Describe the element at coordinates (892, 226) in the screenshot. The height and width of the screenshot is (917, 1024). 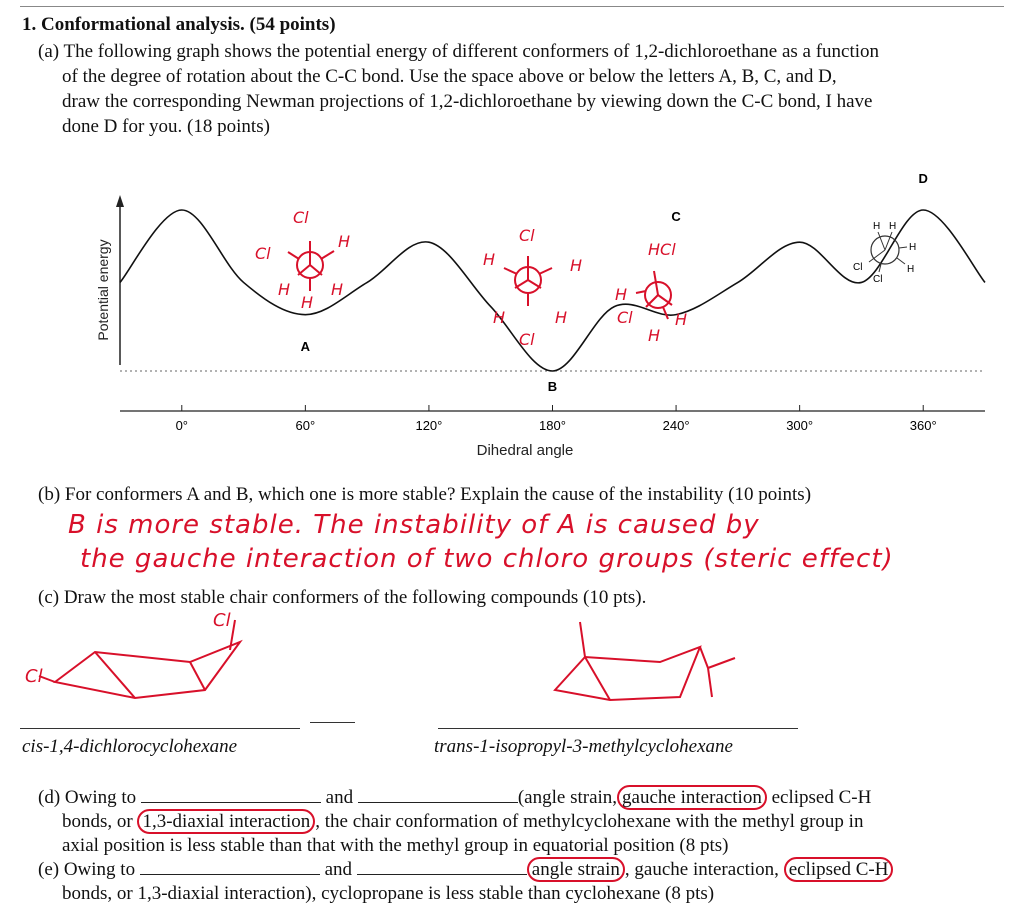
I see `newman-d-h2: H` at that location.